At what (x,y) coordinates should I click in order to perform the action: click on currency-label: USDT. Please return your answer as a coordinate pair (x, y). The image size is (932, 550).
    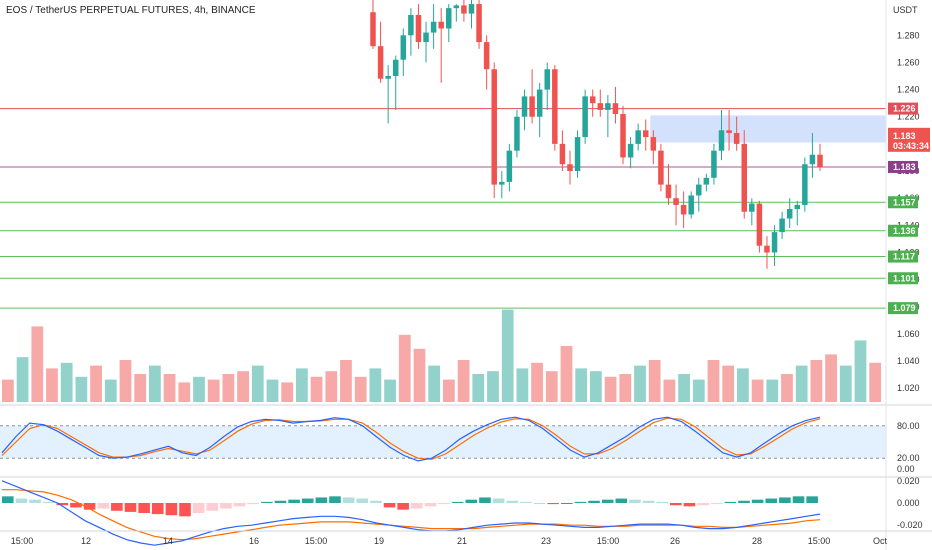
    Looking at the image, I should click on (905, 10).